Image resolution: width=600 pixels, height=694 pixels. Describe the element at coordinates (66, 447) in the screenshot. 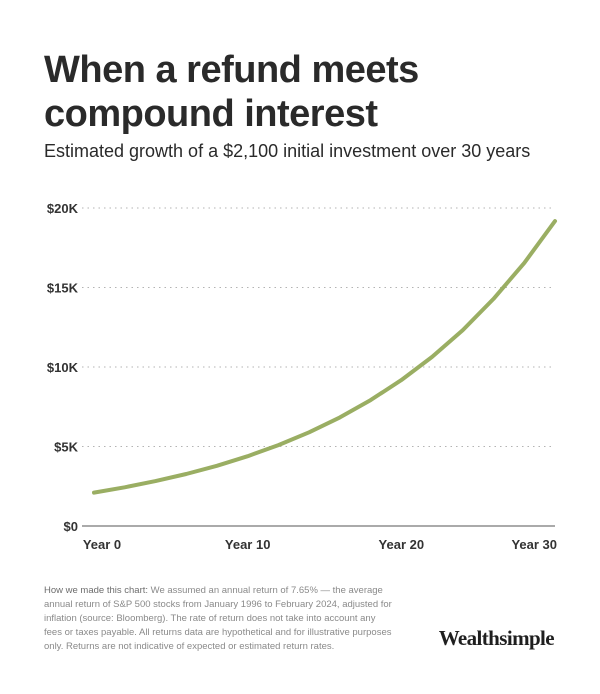

I see `y-tick-label: $5K` at that location.